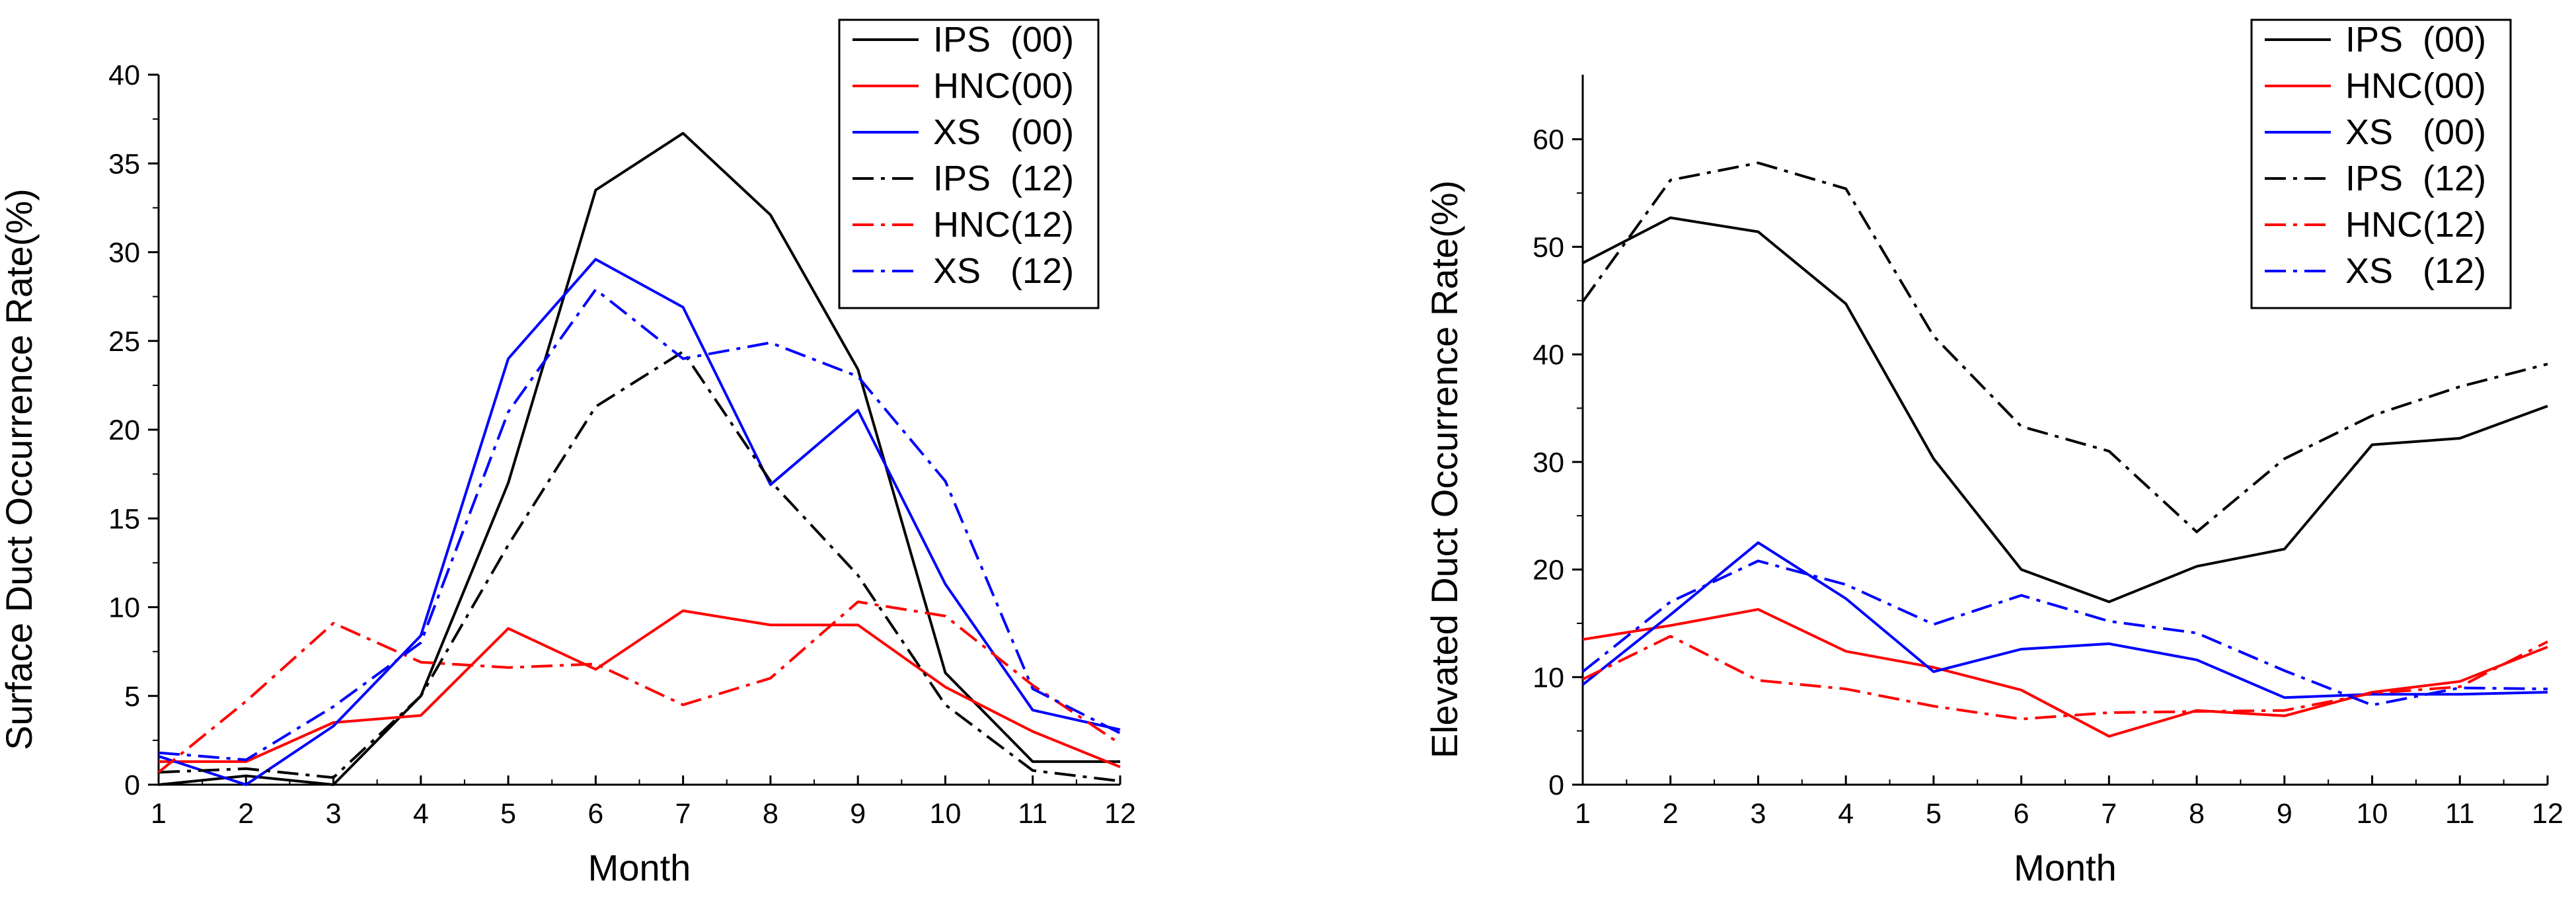 The width and height of the screenshot is (2576, 905). Describe the element at coordinates (1548, 140) in the screenshot. I see `y-tick-label: 60` at that location.